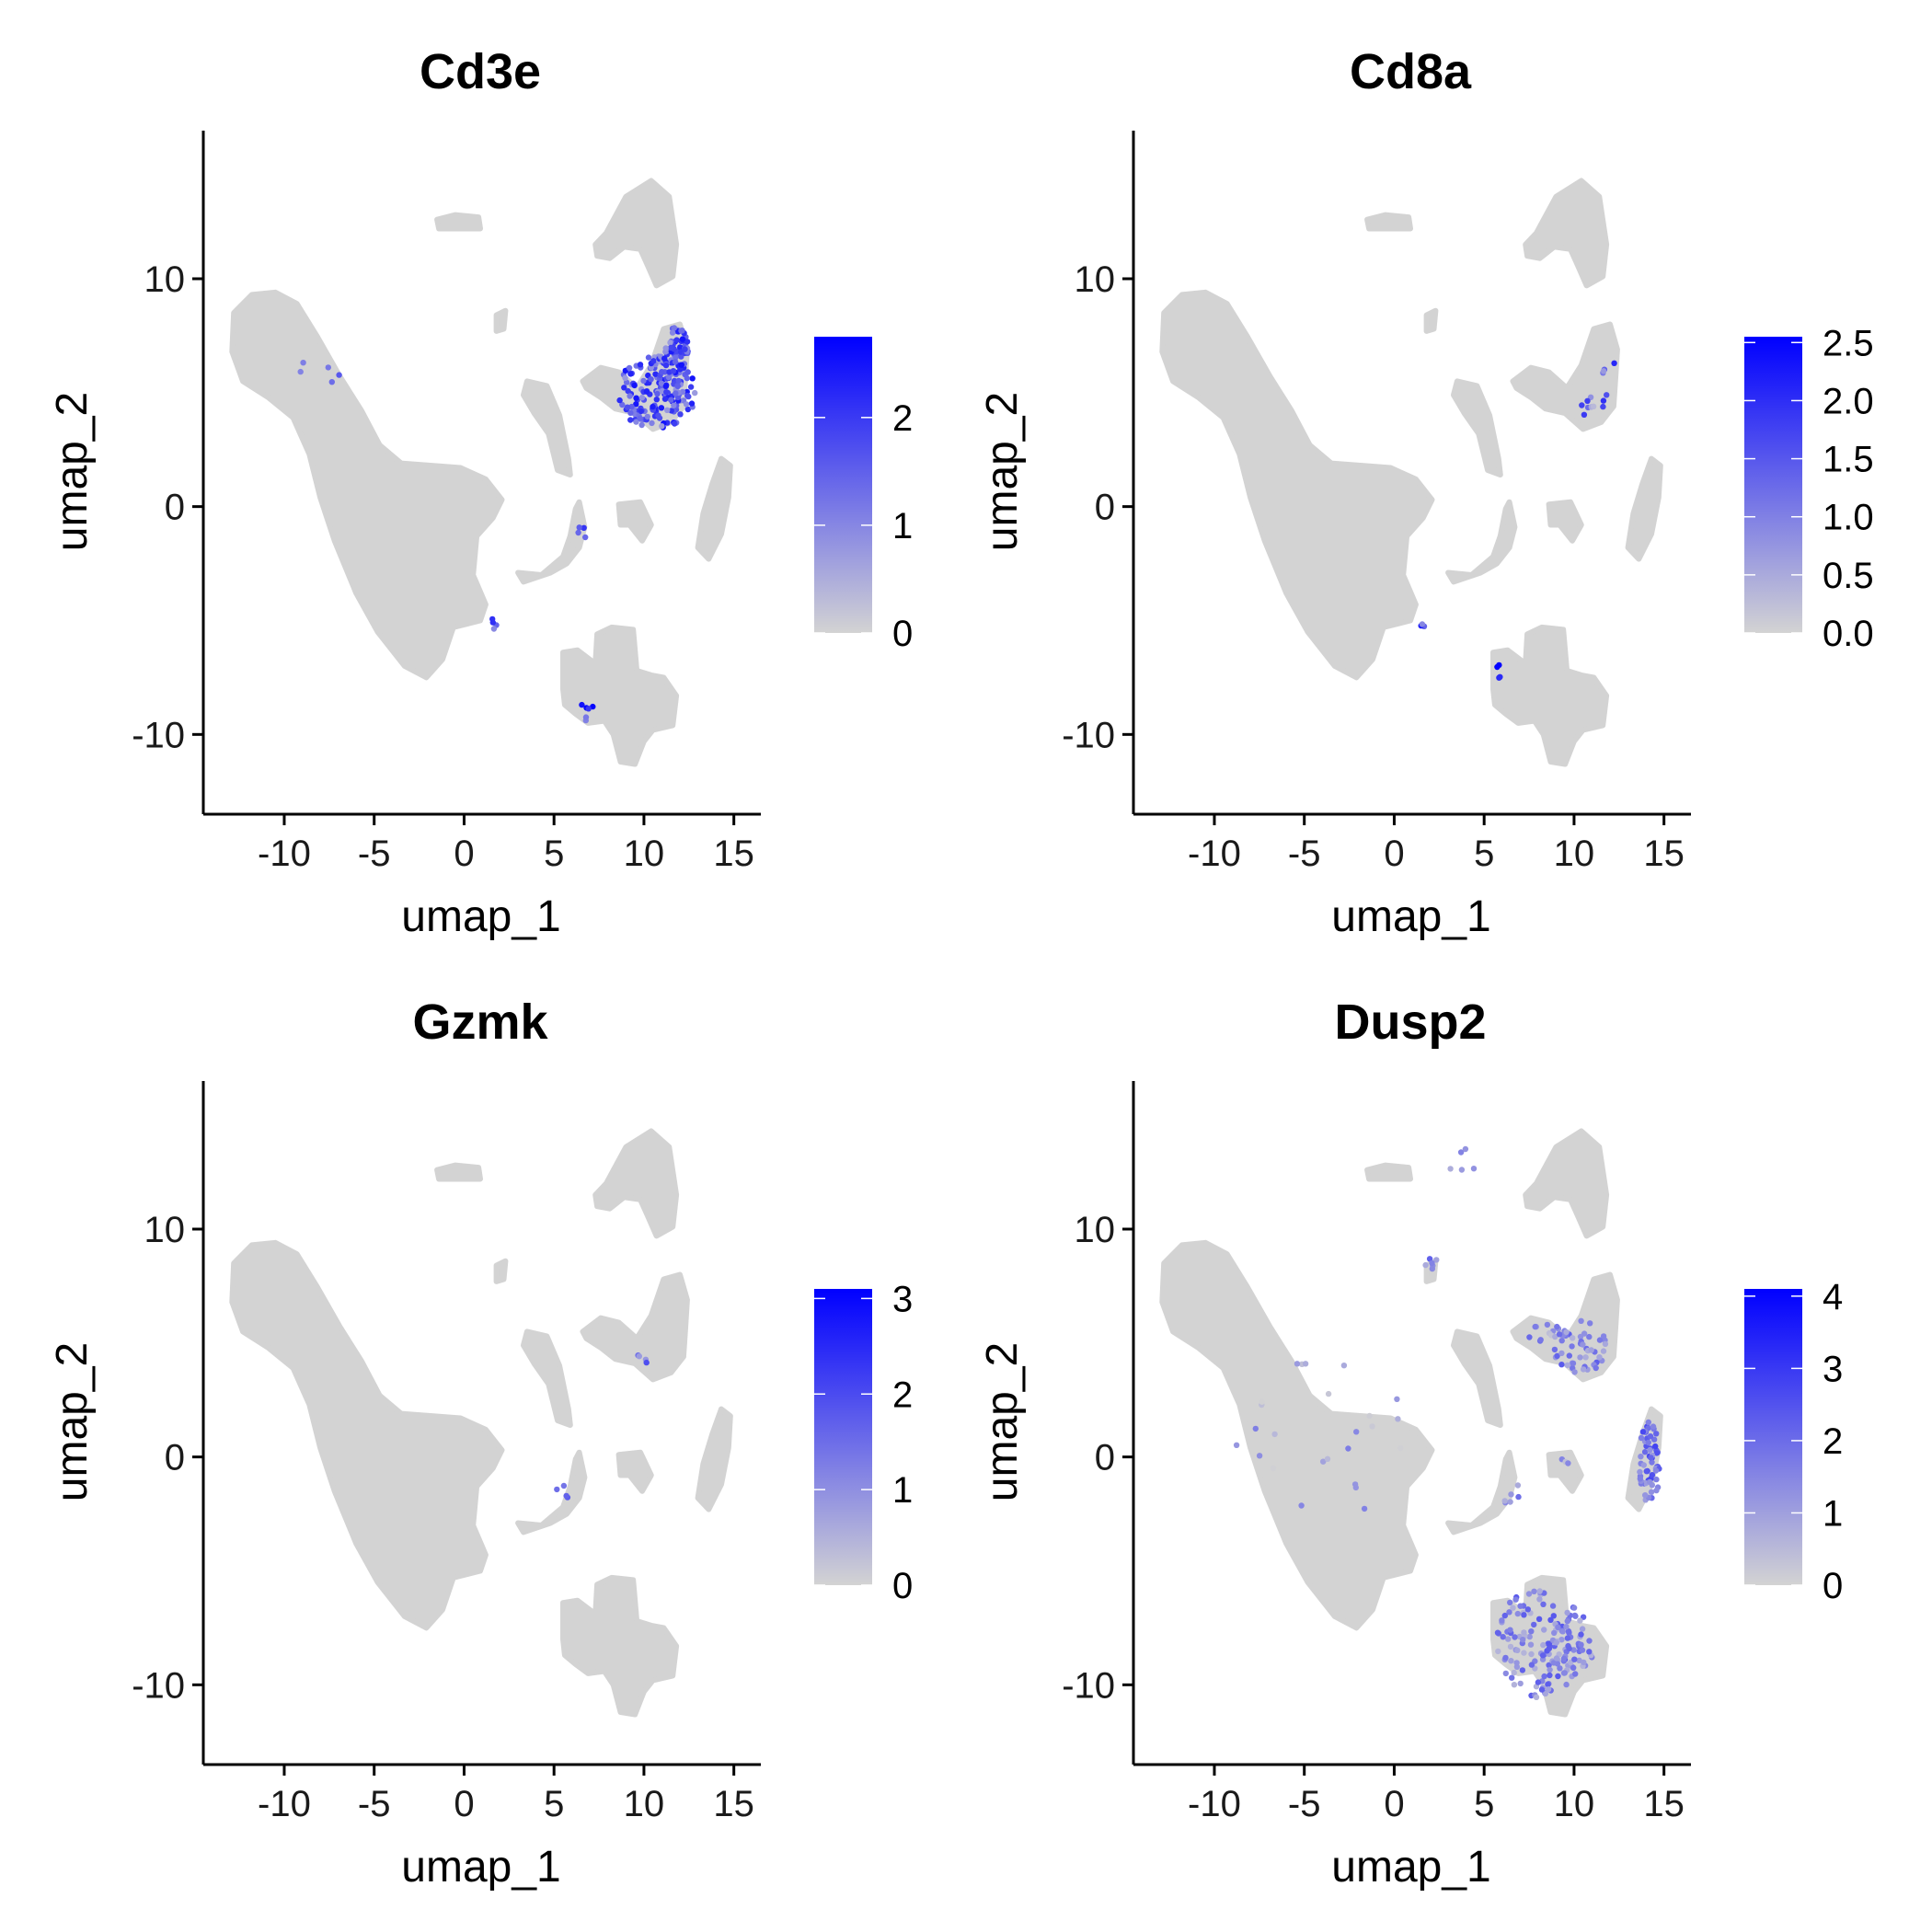  Describe the element at coordinates (158, 1685) in the screenshot. I see `y-tick-label: -10` at that location.